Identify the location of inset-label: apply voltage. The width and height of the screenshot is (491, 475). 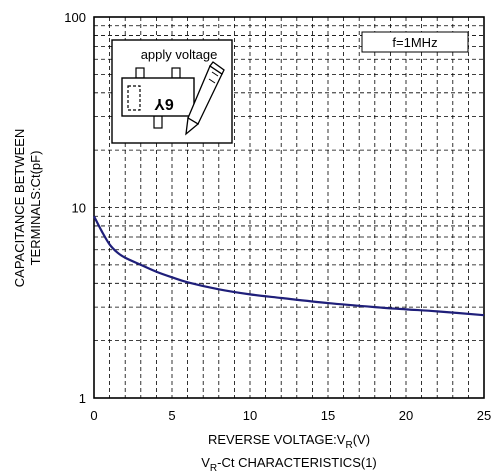
(179, 54).